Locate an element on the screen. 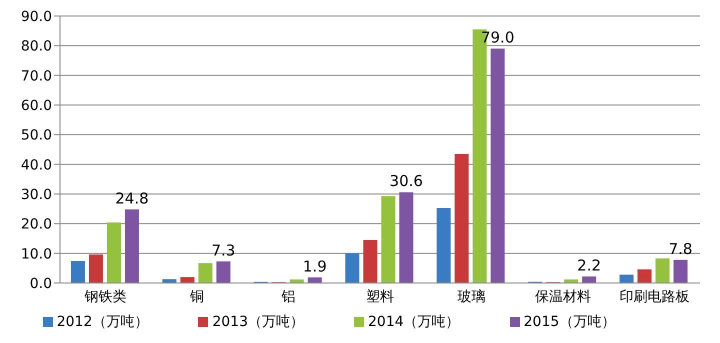 The image size is (720, 343). x-tick-label: 铝 is located at coordinates (288, 296).